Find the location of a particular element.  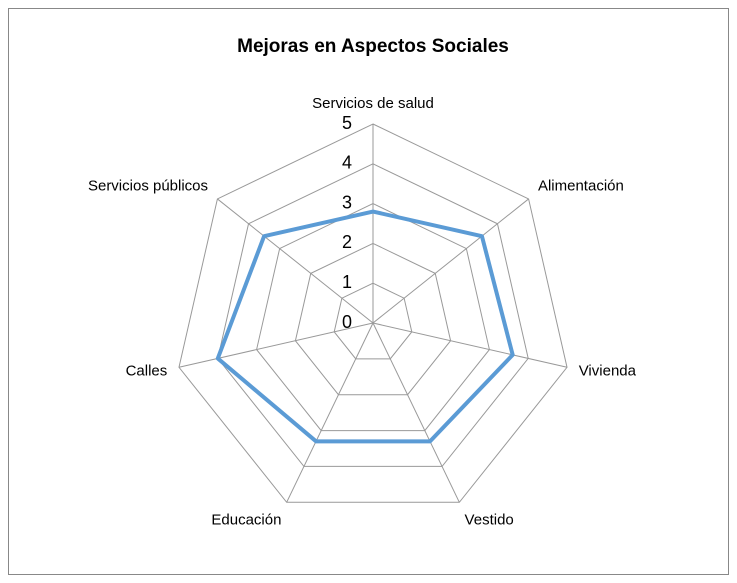

tick-label: 2 is located at coordinates (347, 242).